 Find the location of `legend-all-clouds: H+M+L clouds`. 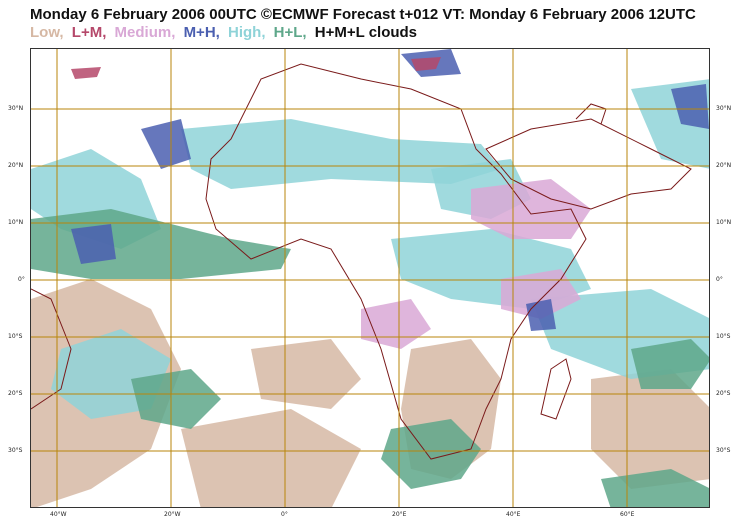

legend-all-clouds: H+M+L clouds is located at coordinates (366, 32).